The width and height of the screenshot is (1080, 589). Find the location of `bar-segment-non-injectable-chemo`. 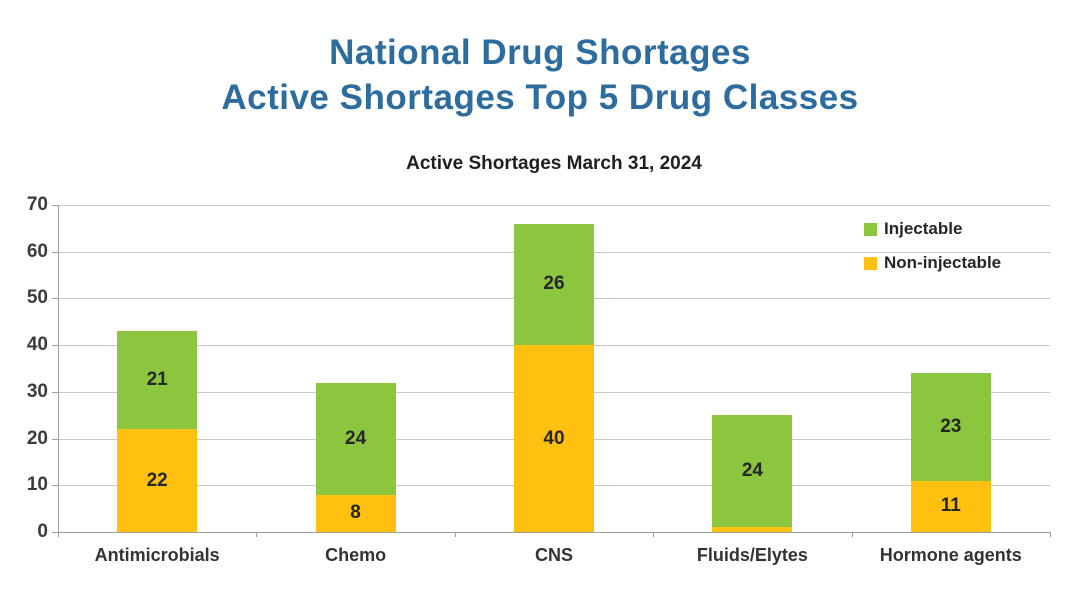

bar-segment-non-injectable-chemo is located at coordinates (355, 513).